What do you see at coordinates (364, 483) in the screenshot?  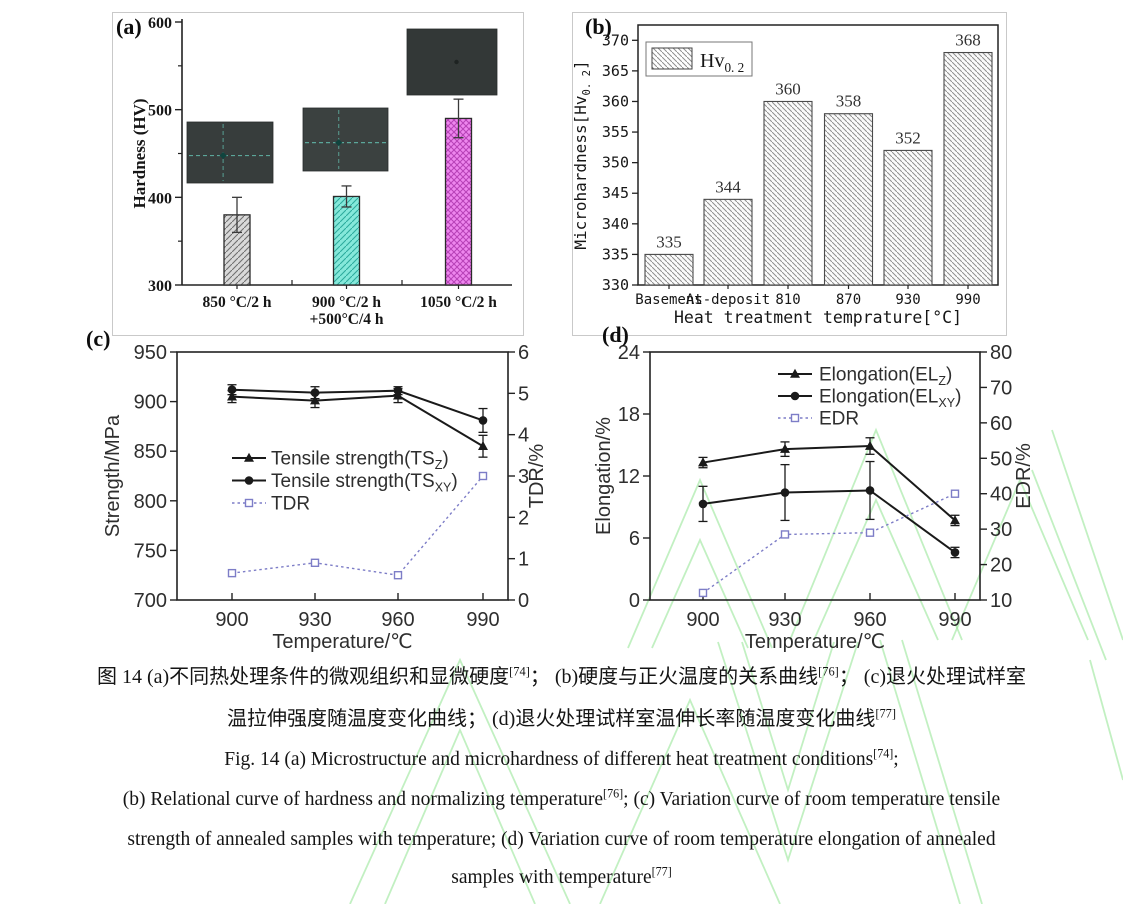 I see `svg-text: Tensile strength(TSXY)` at bounding box center [364, 483].